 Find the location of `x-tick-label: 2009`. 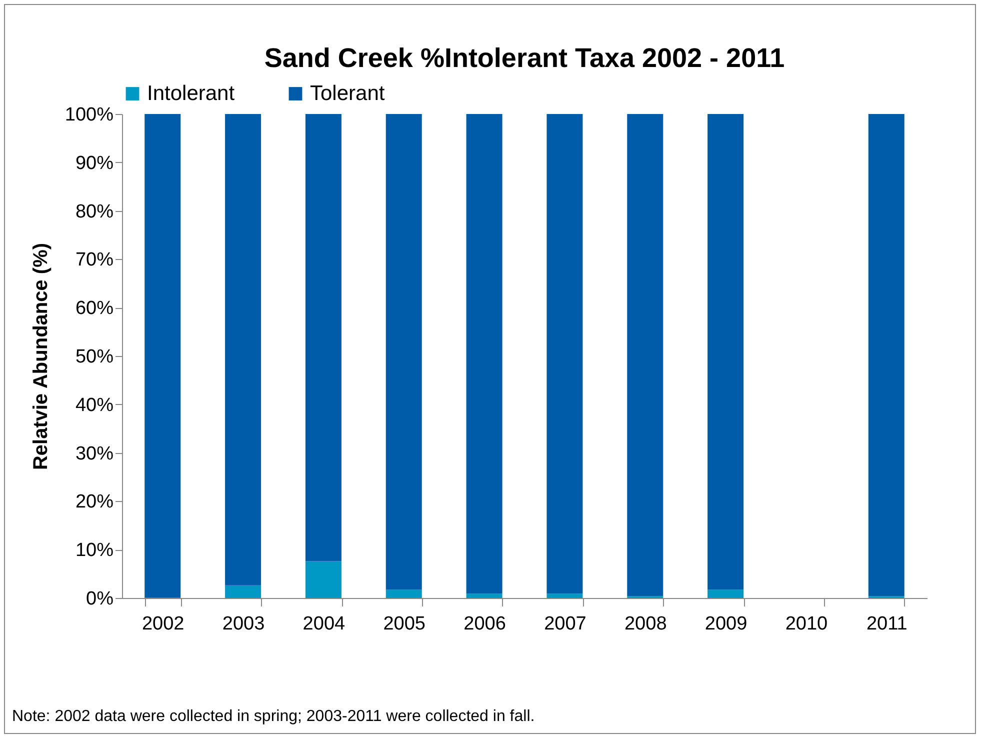

x-tick-label: 2009 is located at coordinates (726, 624).